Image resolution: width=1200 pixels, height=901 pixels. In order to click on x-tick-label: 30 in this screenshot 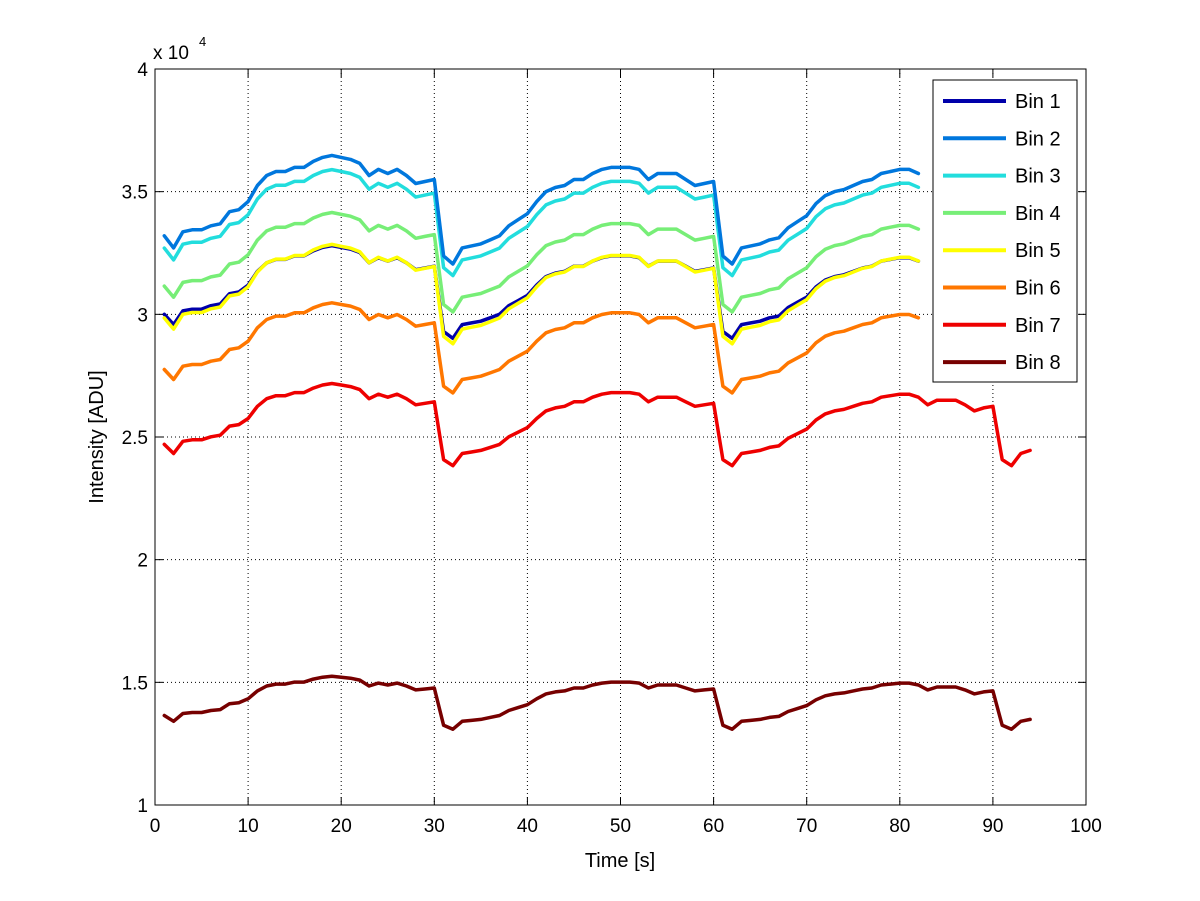, I will do `click(434, 826)`.